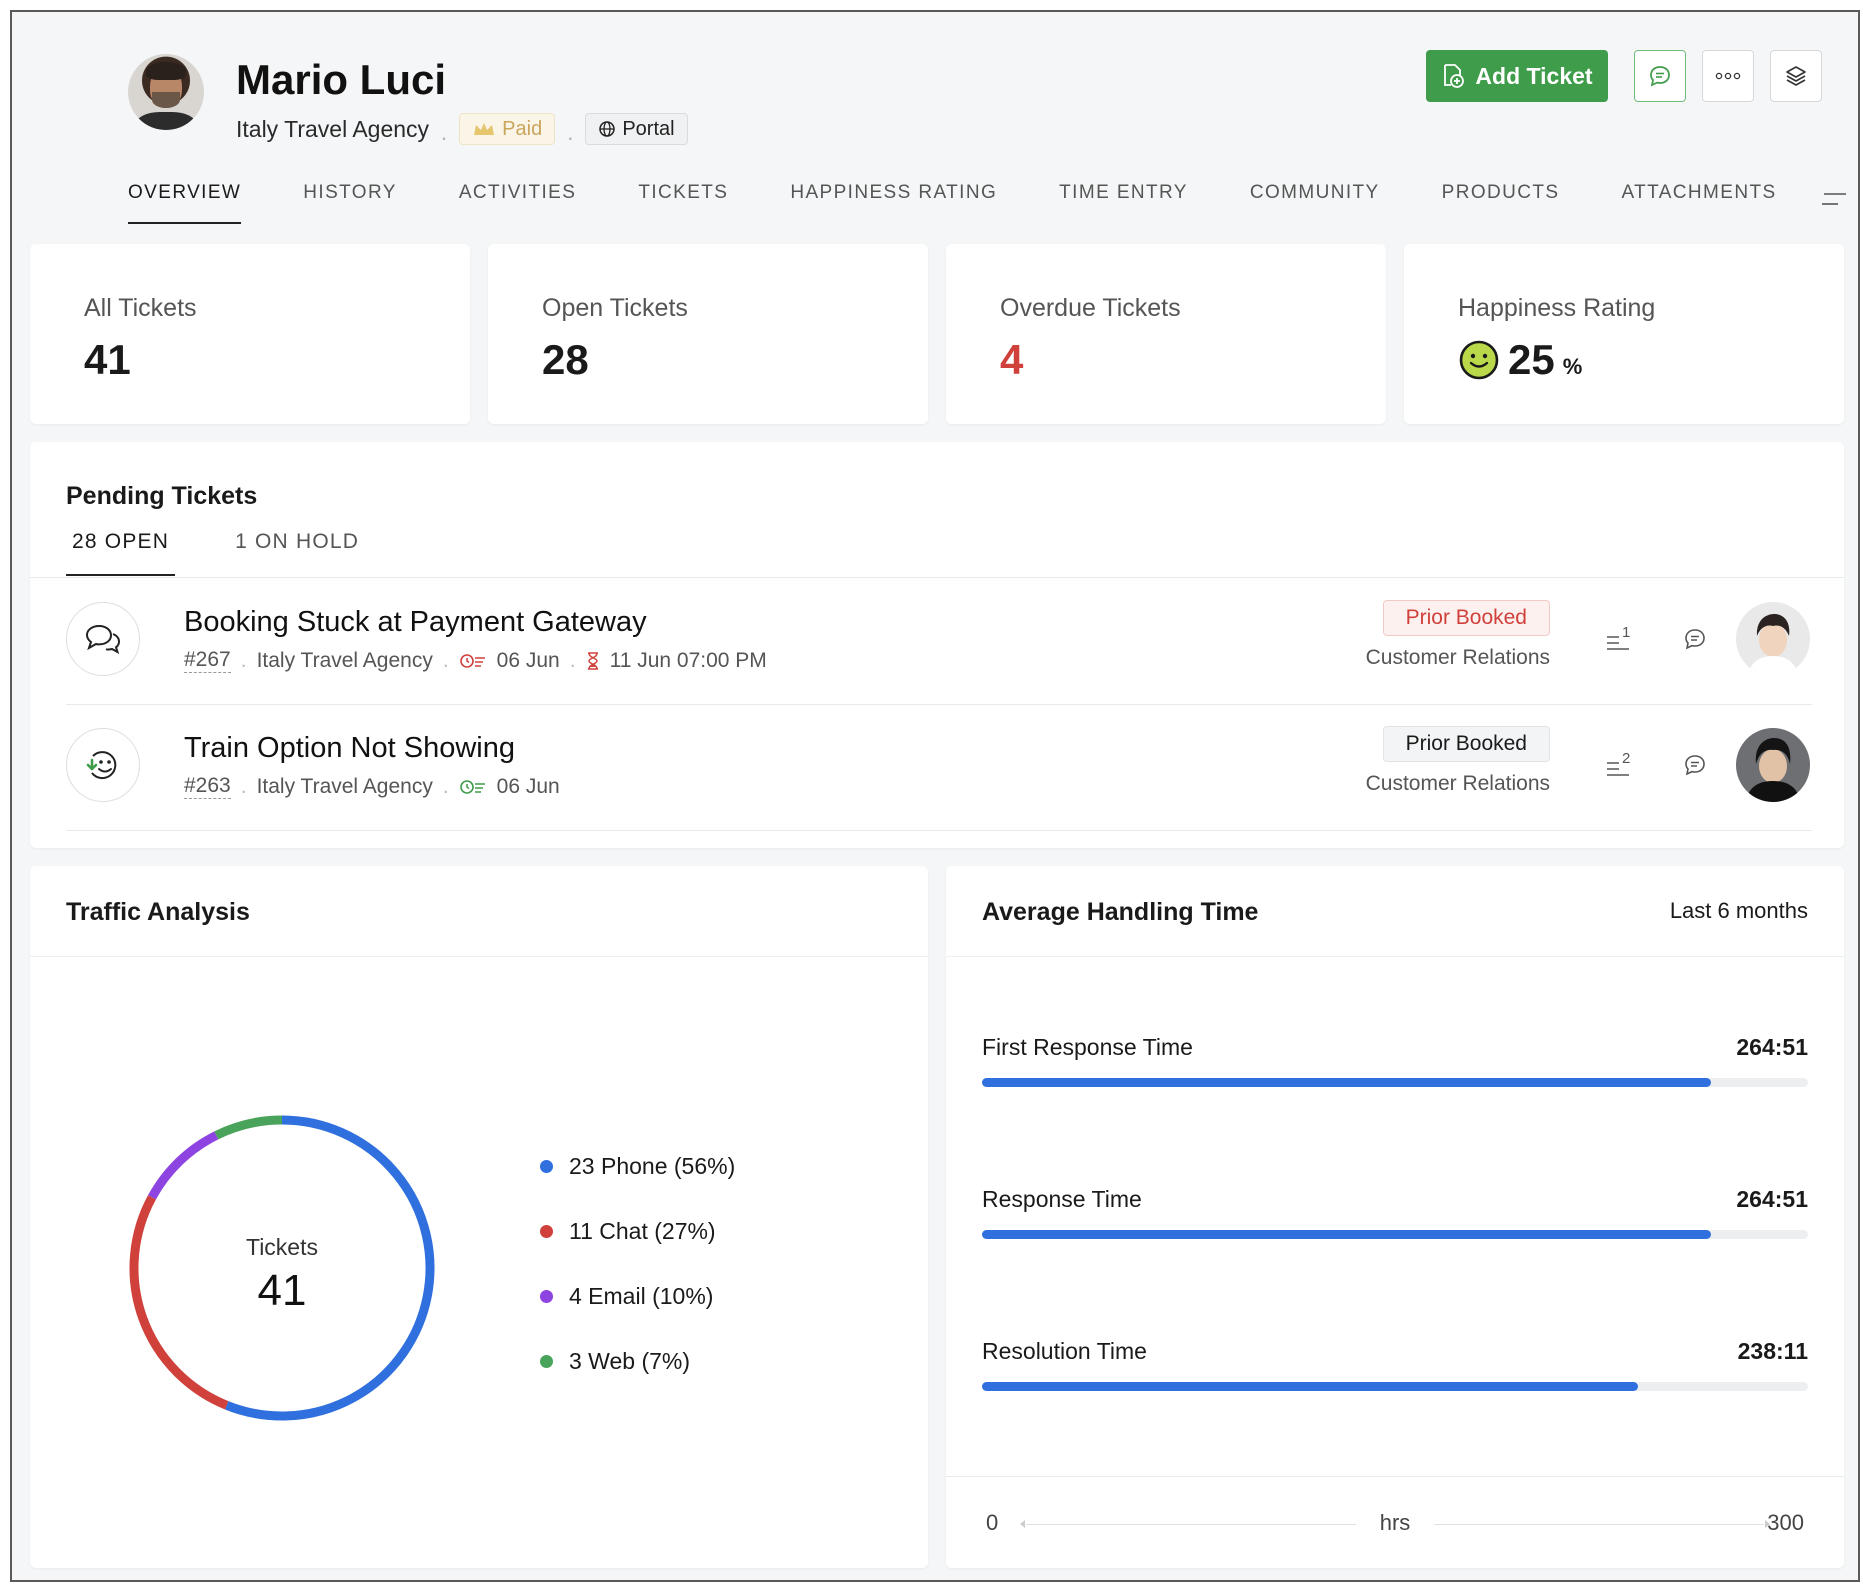 Image resolution: width=1870 pixels, height=1592 pixels. I want to click on metric-label: First Response Time, so click(1087, 1047).